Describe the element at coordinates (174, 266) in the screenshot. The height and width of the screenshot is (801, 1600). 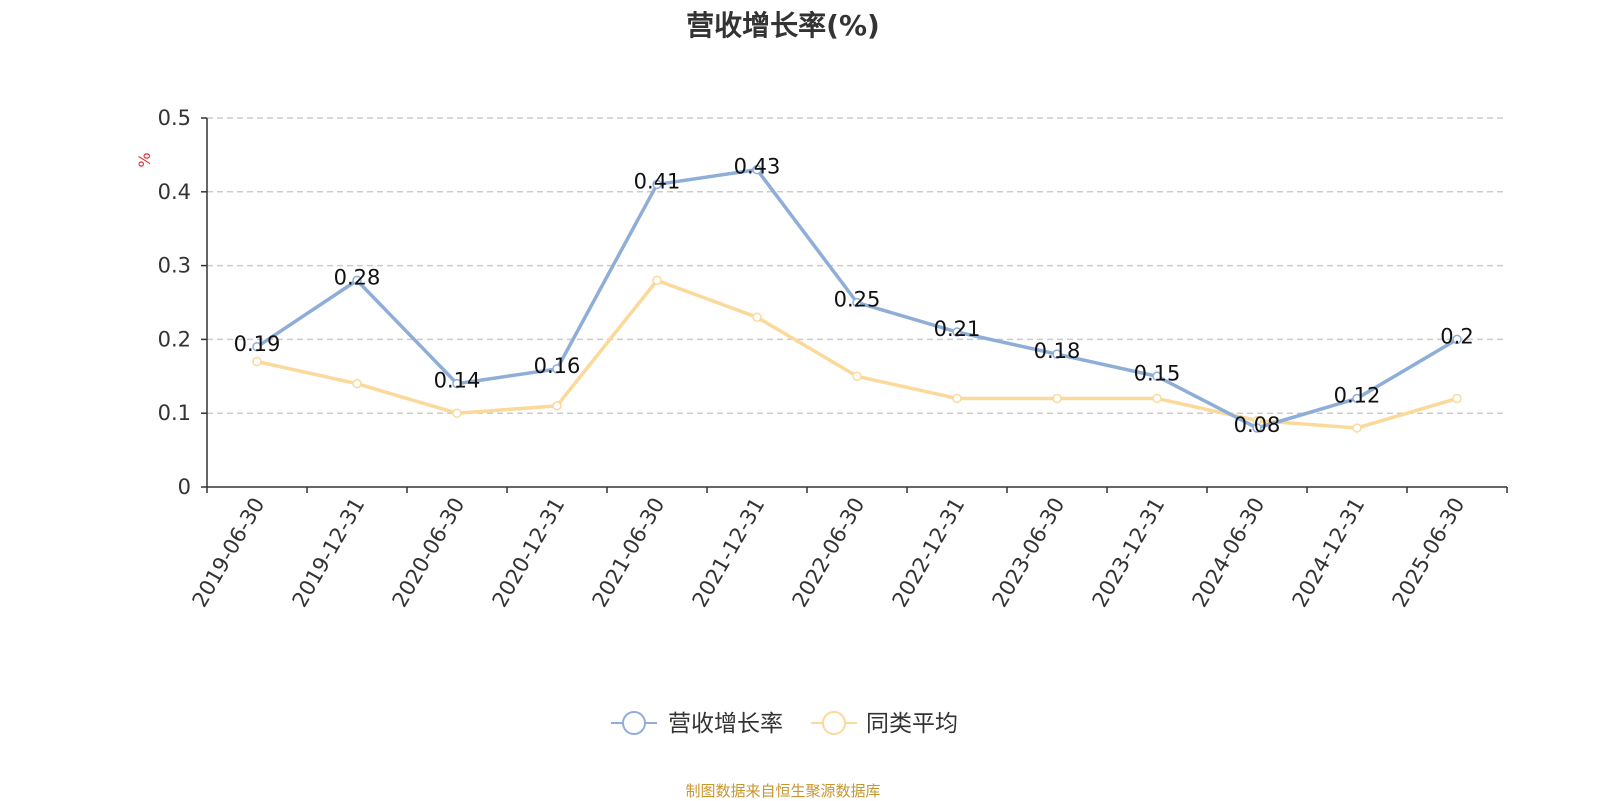
I see `y-tick-label: 0.3` at that location.